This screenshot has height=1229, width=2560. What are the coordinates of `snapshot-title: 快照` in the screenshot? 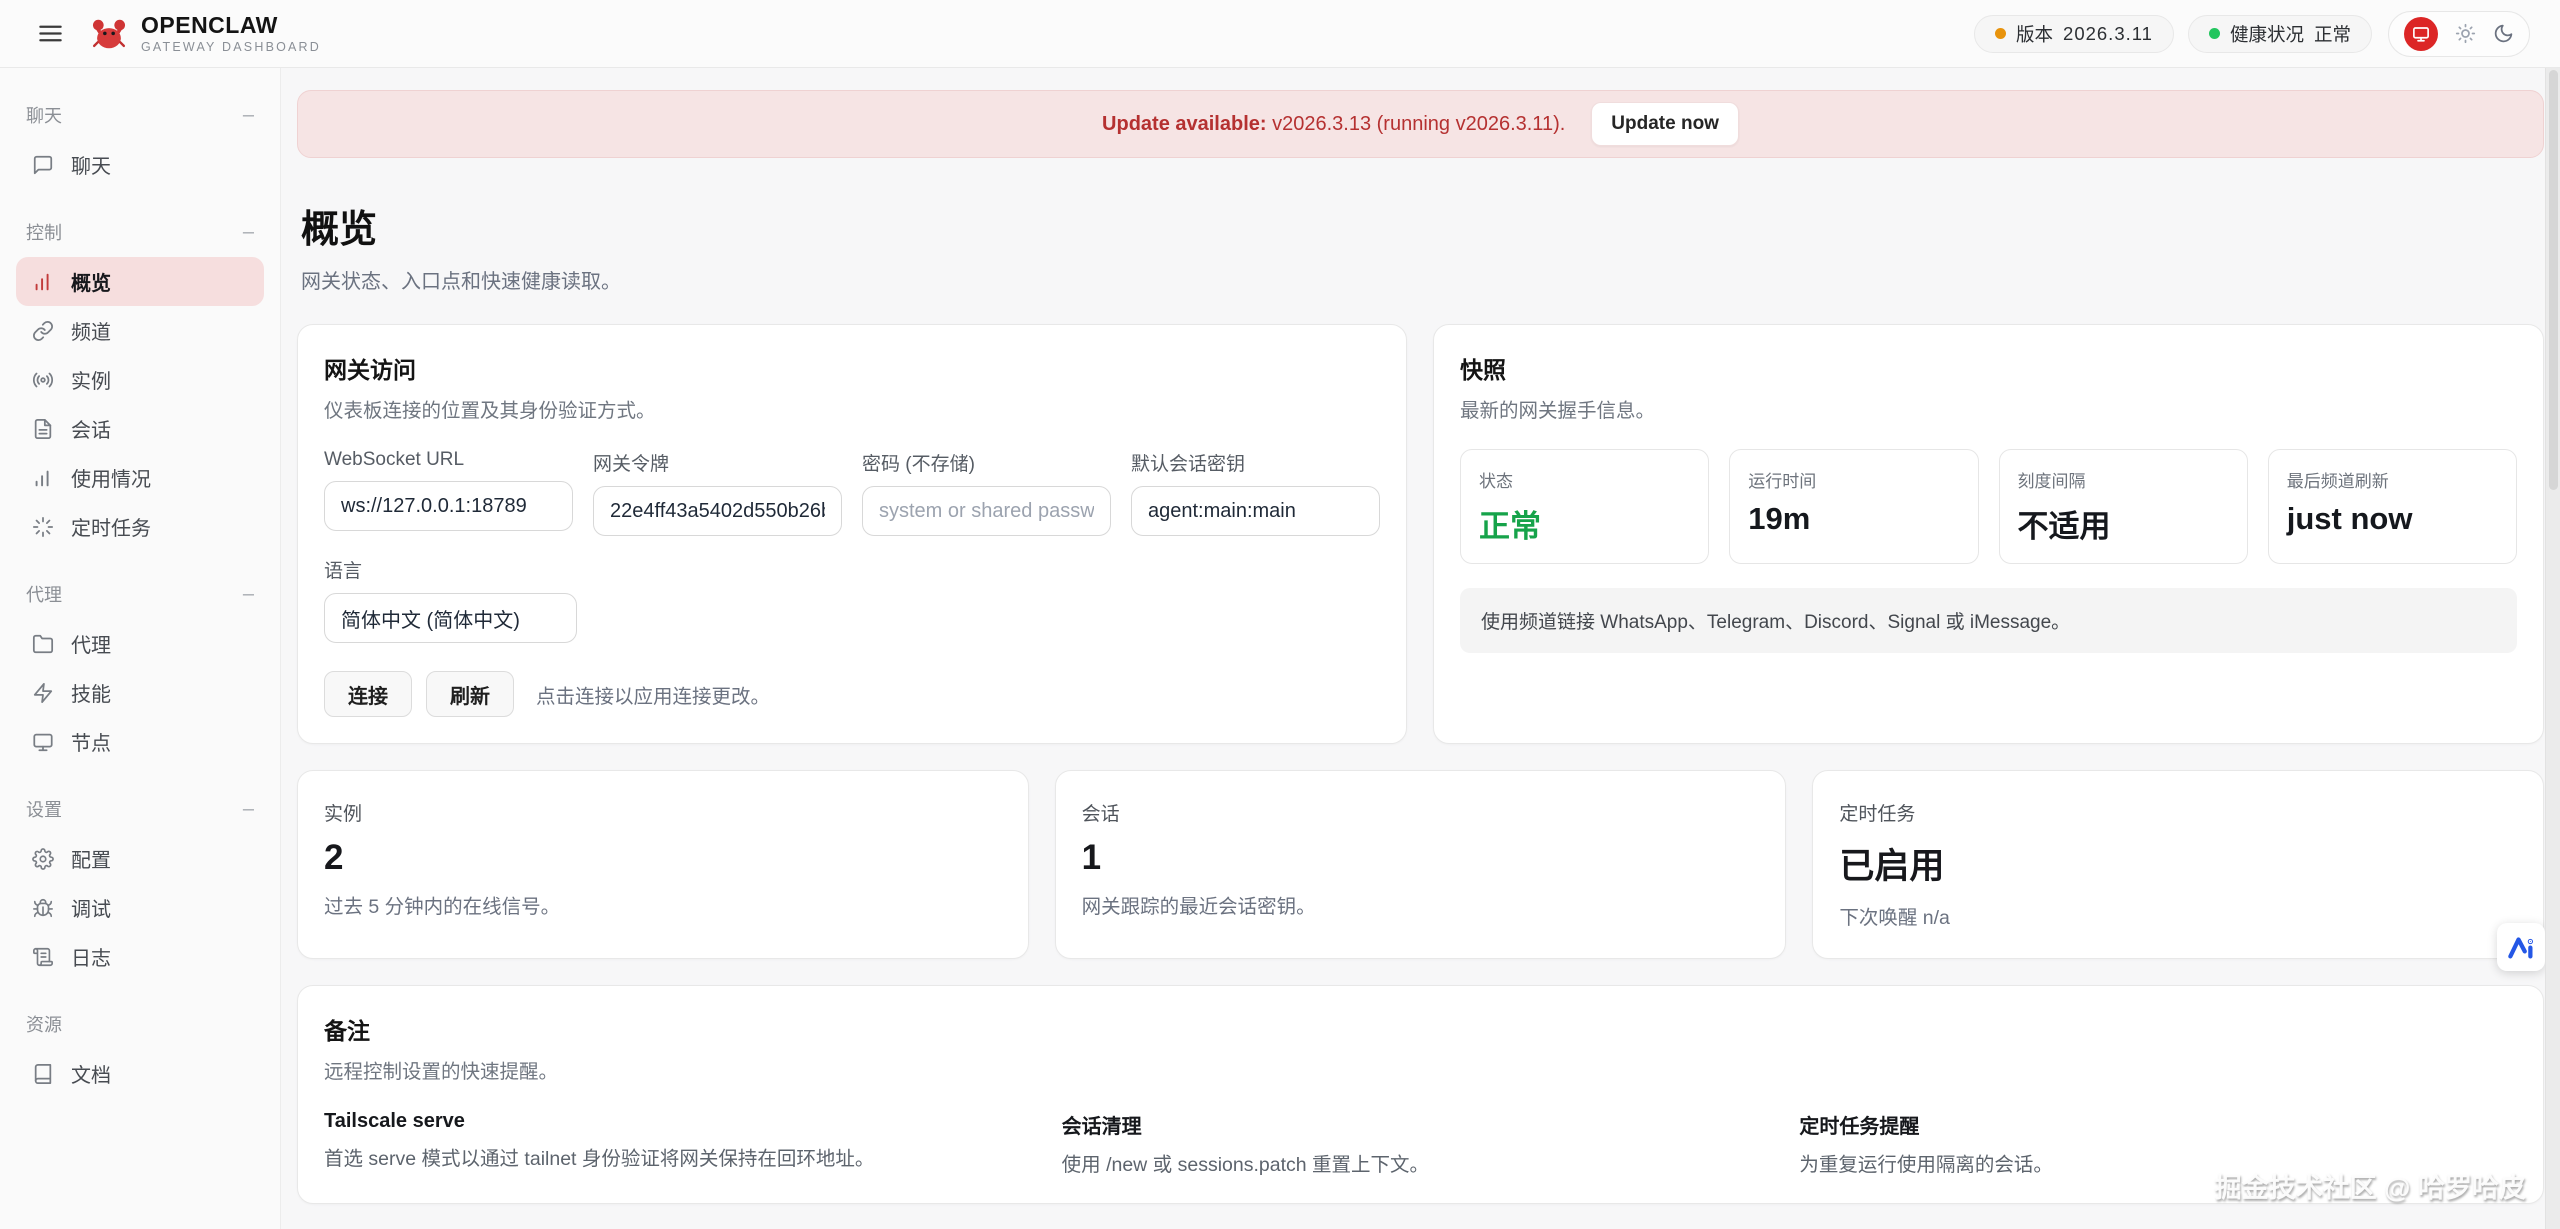 It's located at (1483, 370).